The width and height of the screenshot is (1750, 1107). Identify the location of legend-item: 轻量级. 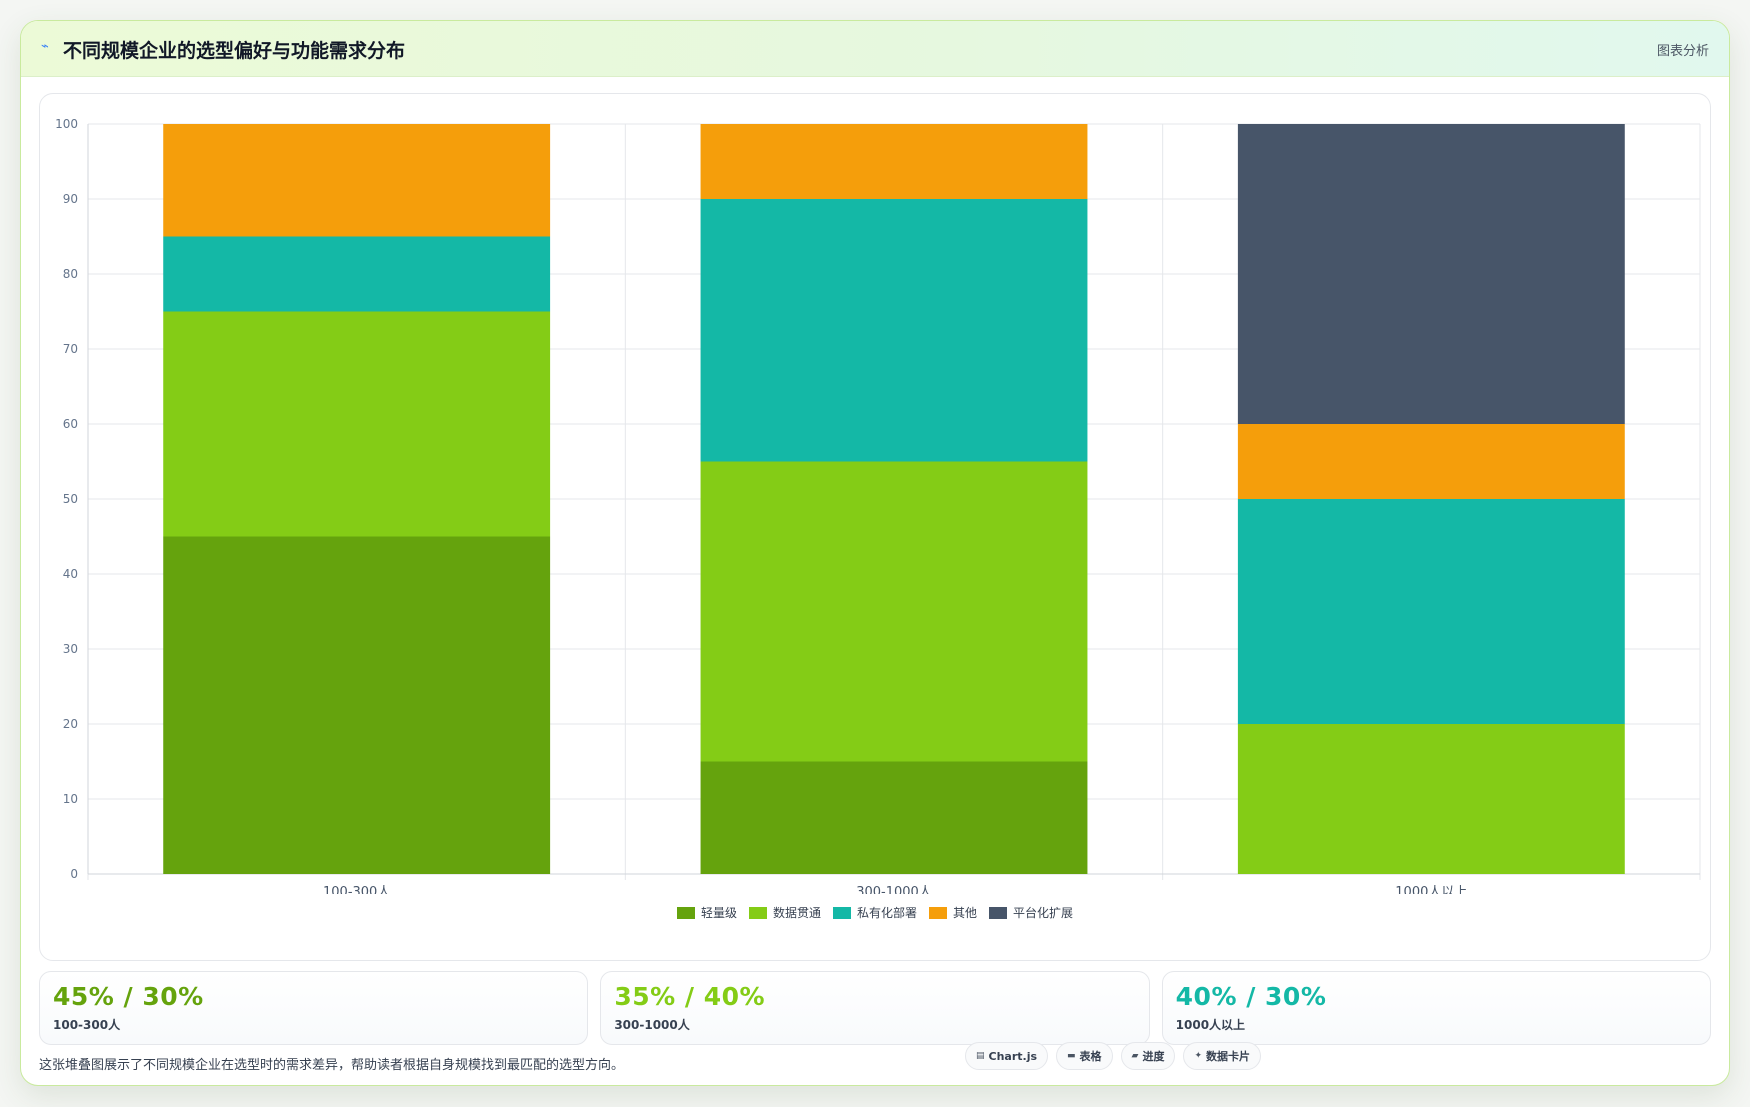
(706, 912).